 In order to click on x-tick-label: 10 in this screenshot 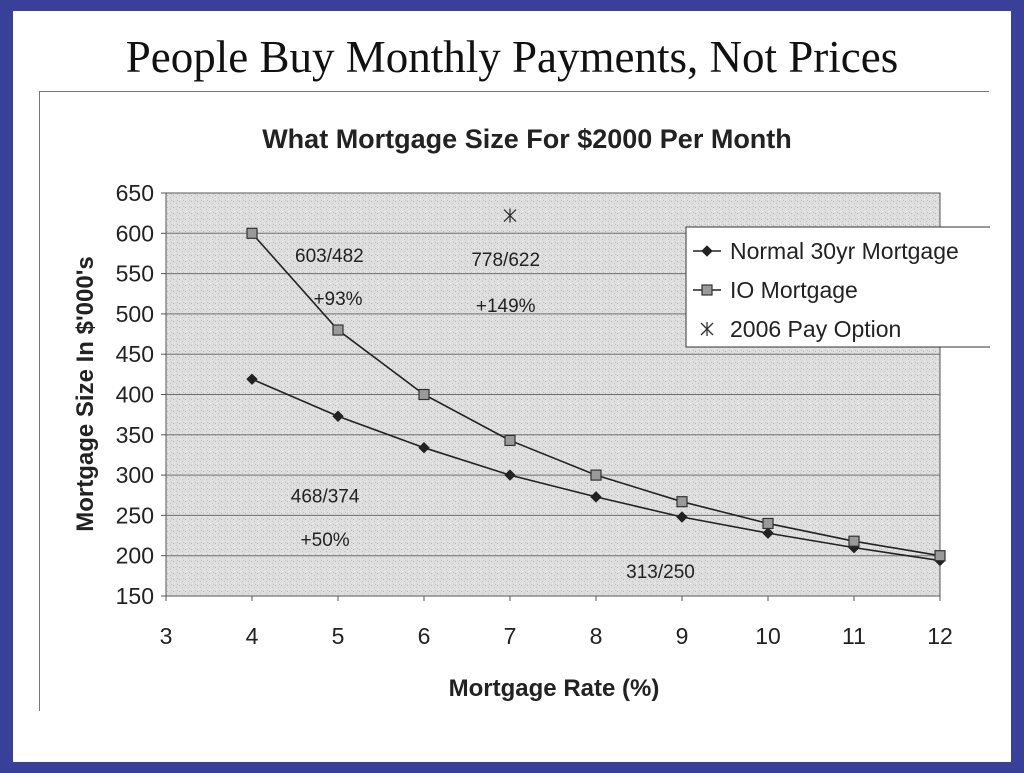, I will do `click(768, 636)`.